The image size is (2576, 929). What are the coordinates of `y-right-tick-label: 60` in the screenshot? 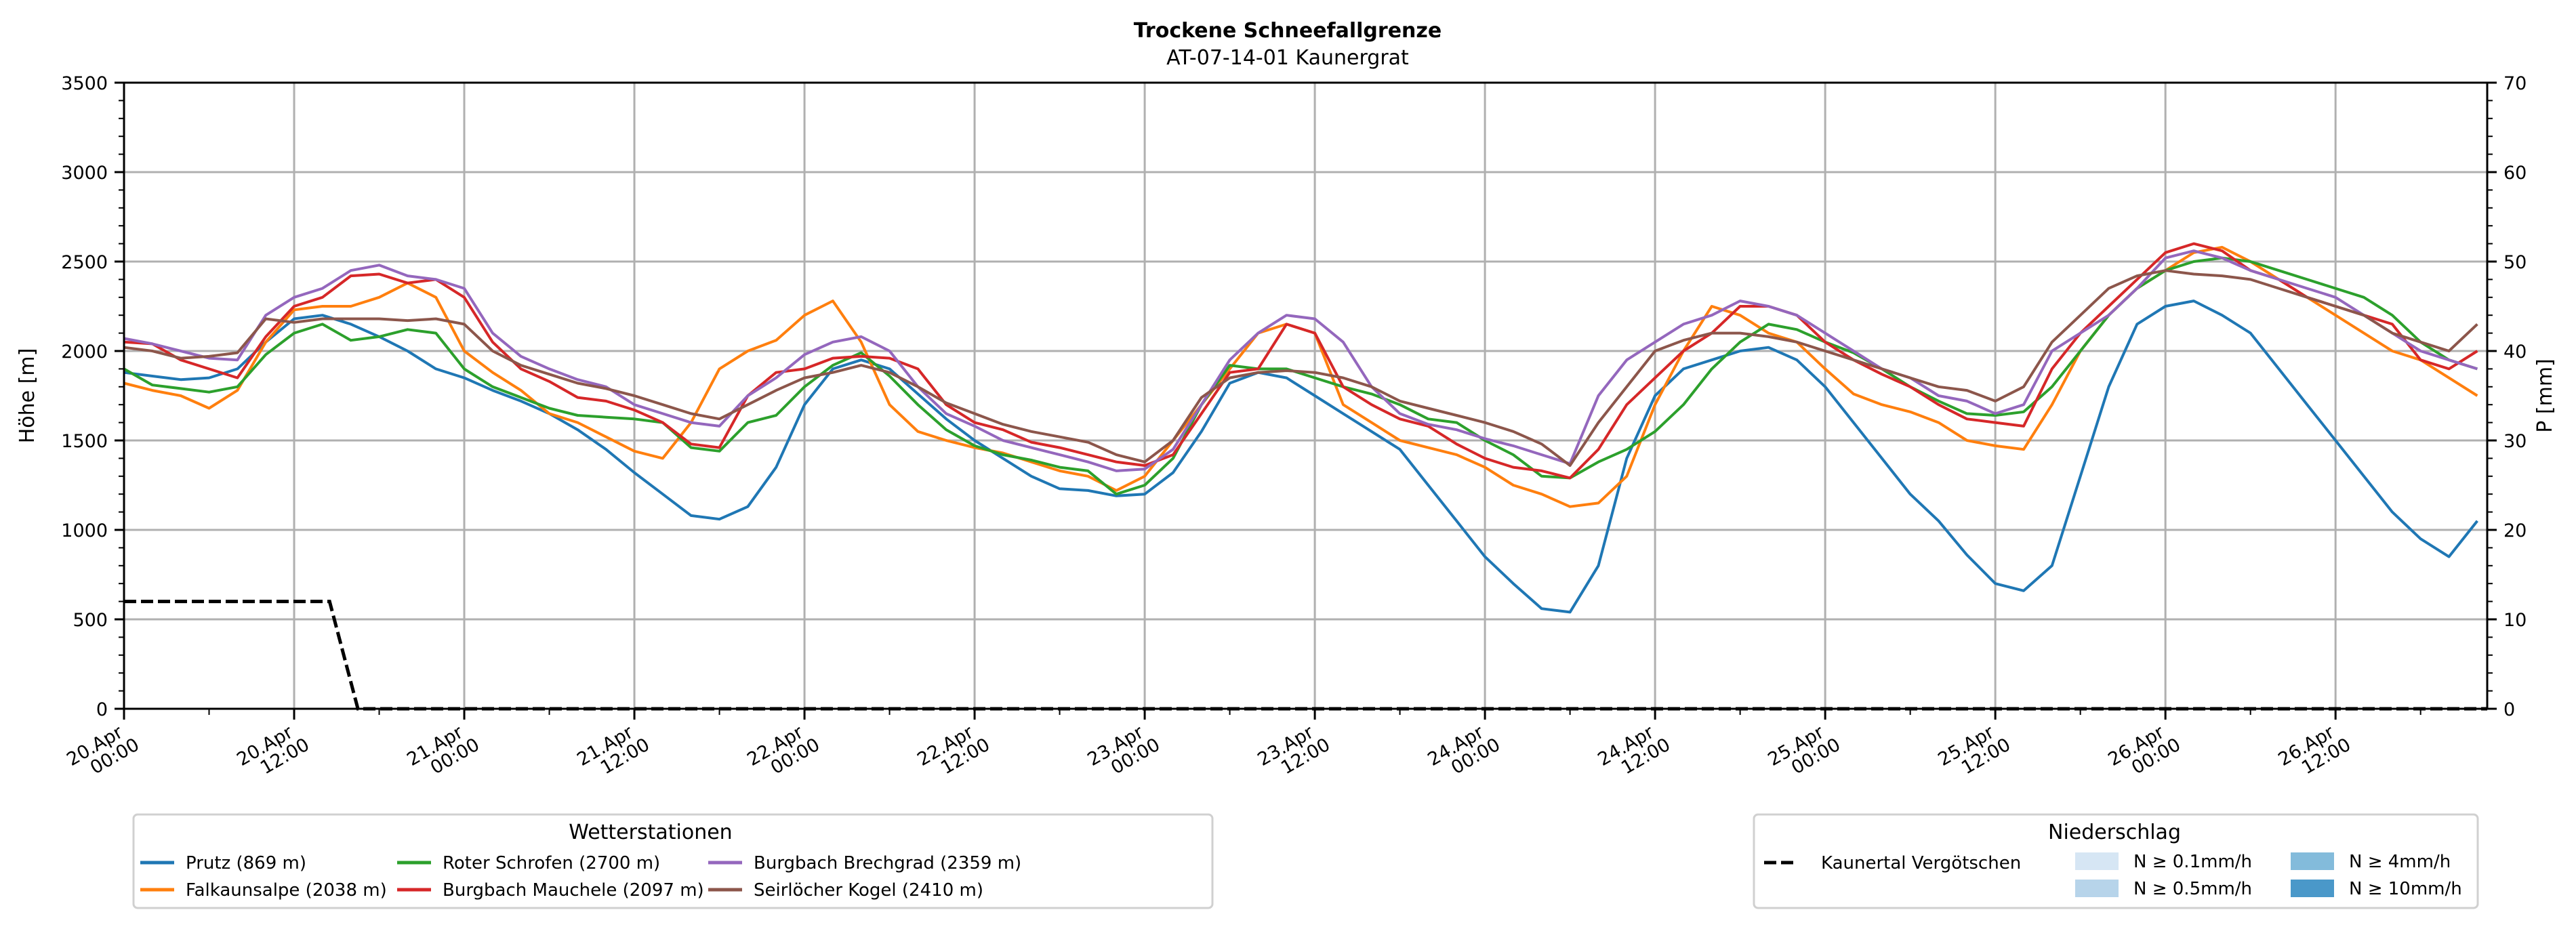 It's located at (2515, 173).